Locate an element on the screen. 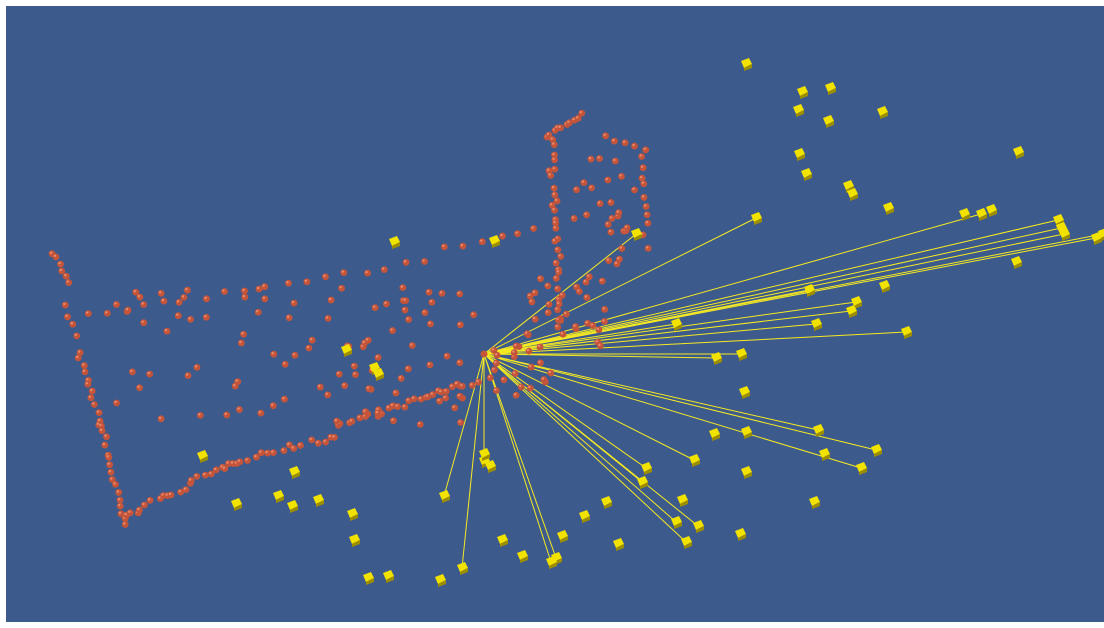  ray-origin-point is located at coordinates (484, 354).